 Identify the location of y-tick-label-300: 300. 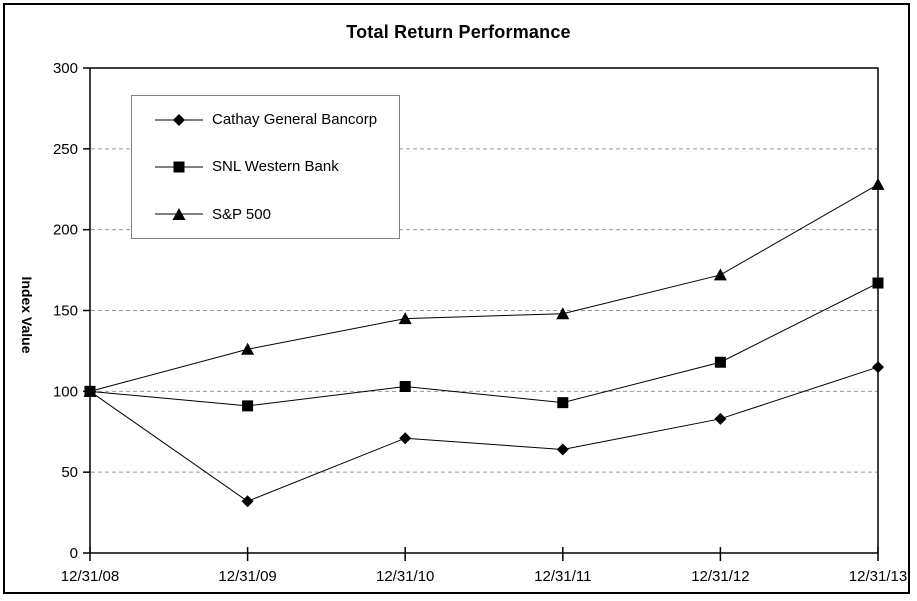
(65, 68).